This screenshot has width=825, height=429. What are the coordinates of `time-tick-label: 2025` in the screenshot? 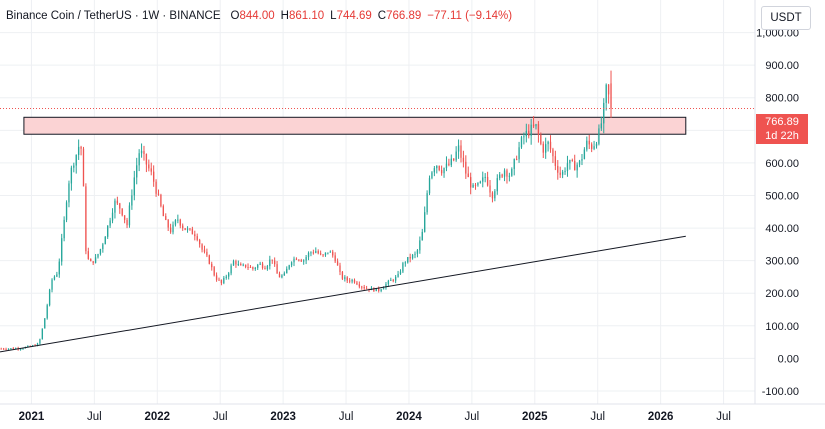 It's located at (535, 417).